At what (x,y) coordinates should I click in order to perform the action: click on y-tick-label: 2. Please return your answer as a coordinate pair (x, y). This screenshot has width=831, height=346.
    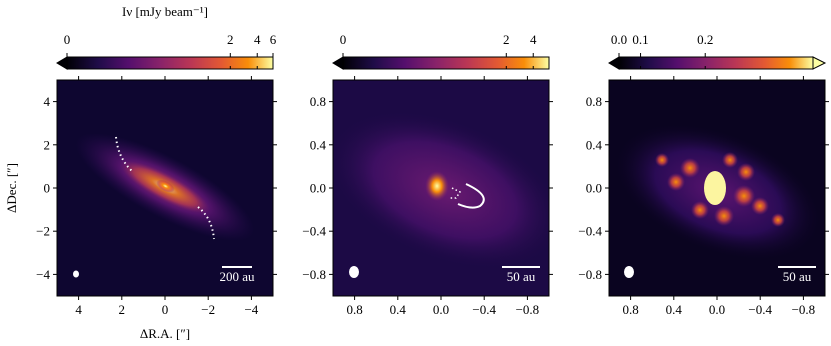
    Looking at the image, I should click on (47, 144).